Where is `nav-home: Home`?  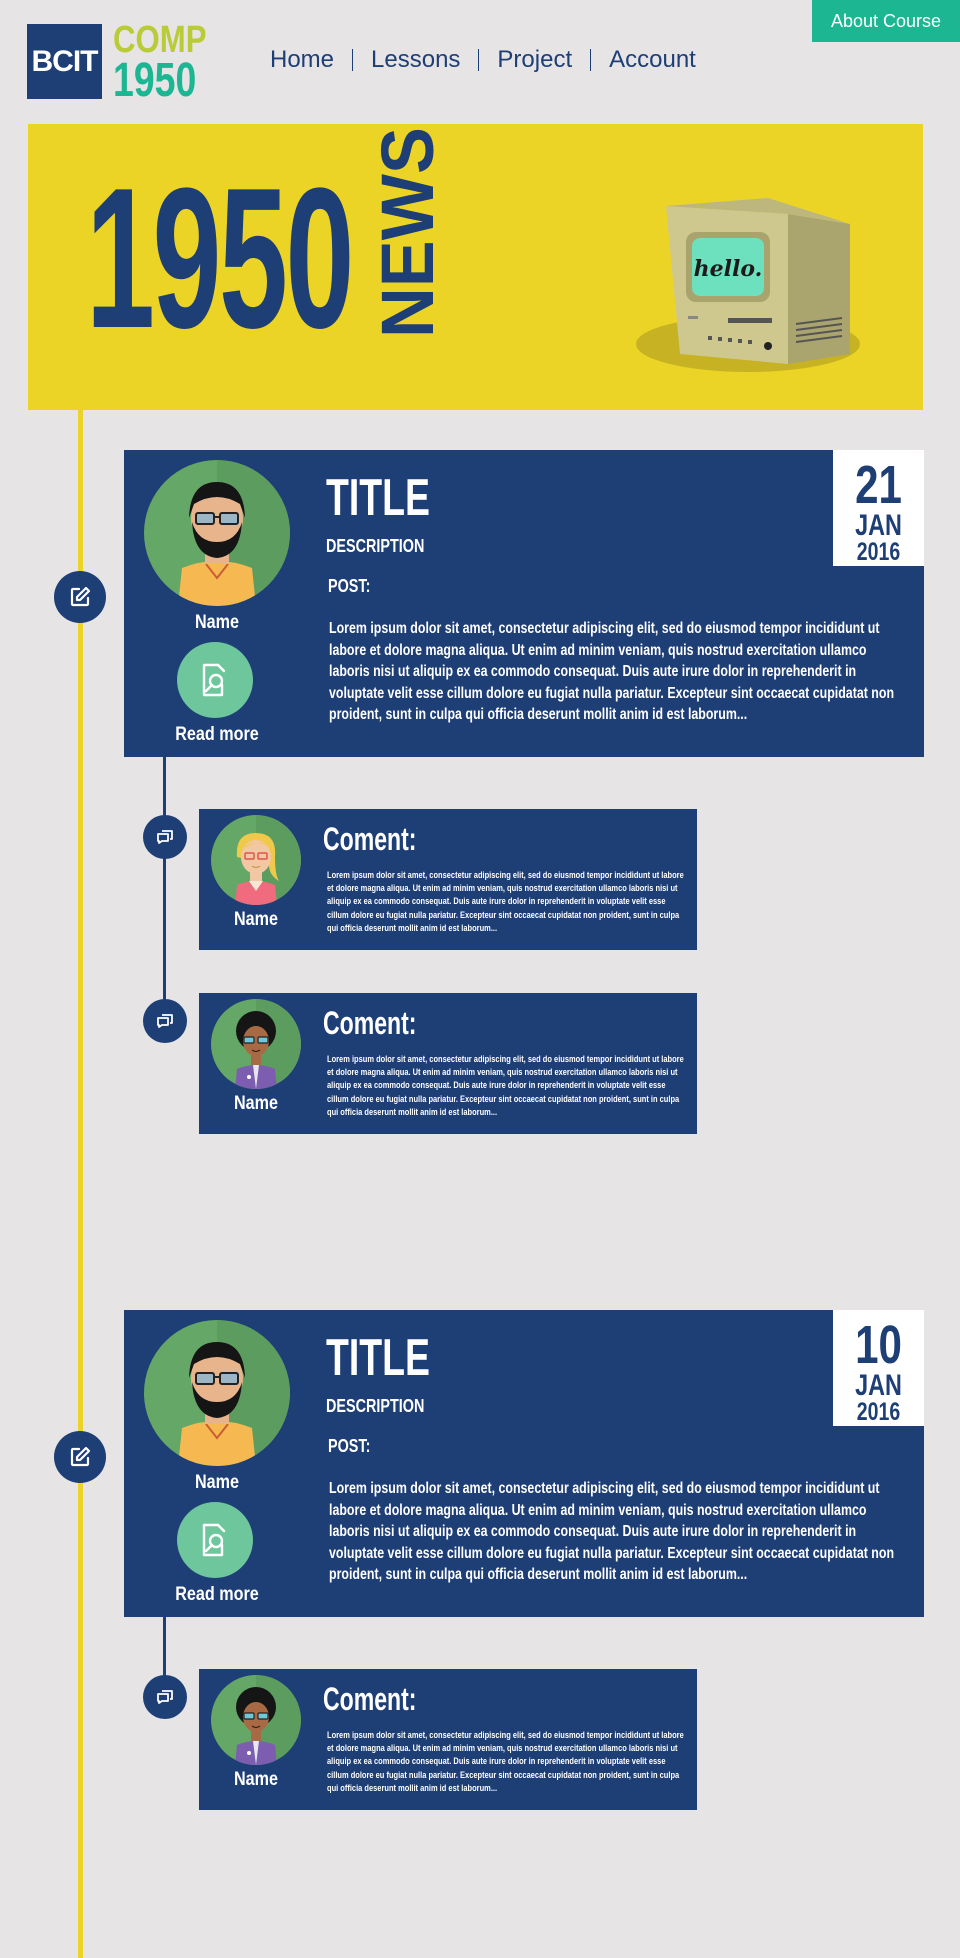 nav-home: Home is located at coordinates (302, 59).